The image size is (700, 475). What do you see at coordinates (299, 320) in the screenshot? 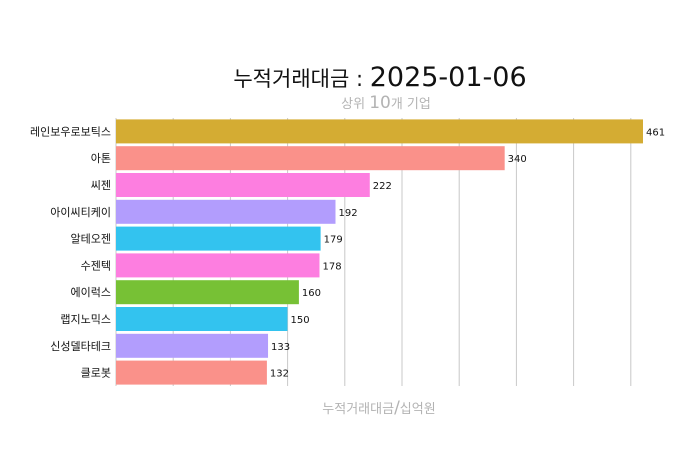
I see `value-label: 150` at bounding box center [299, 320].